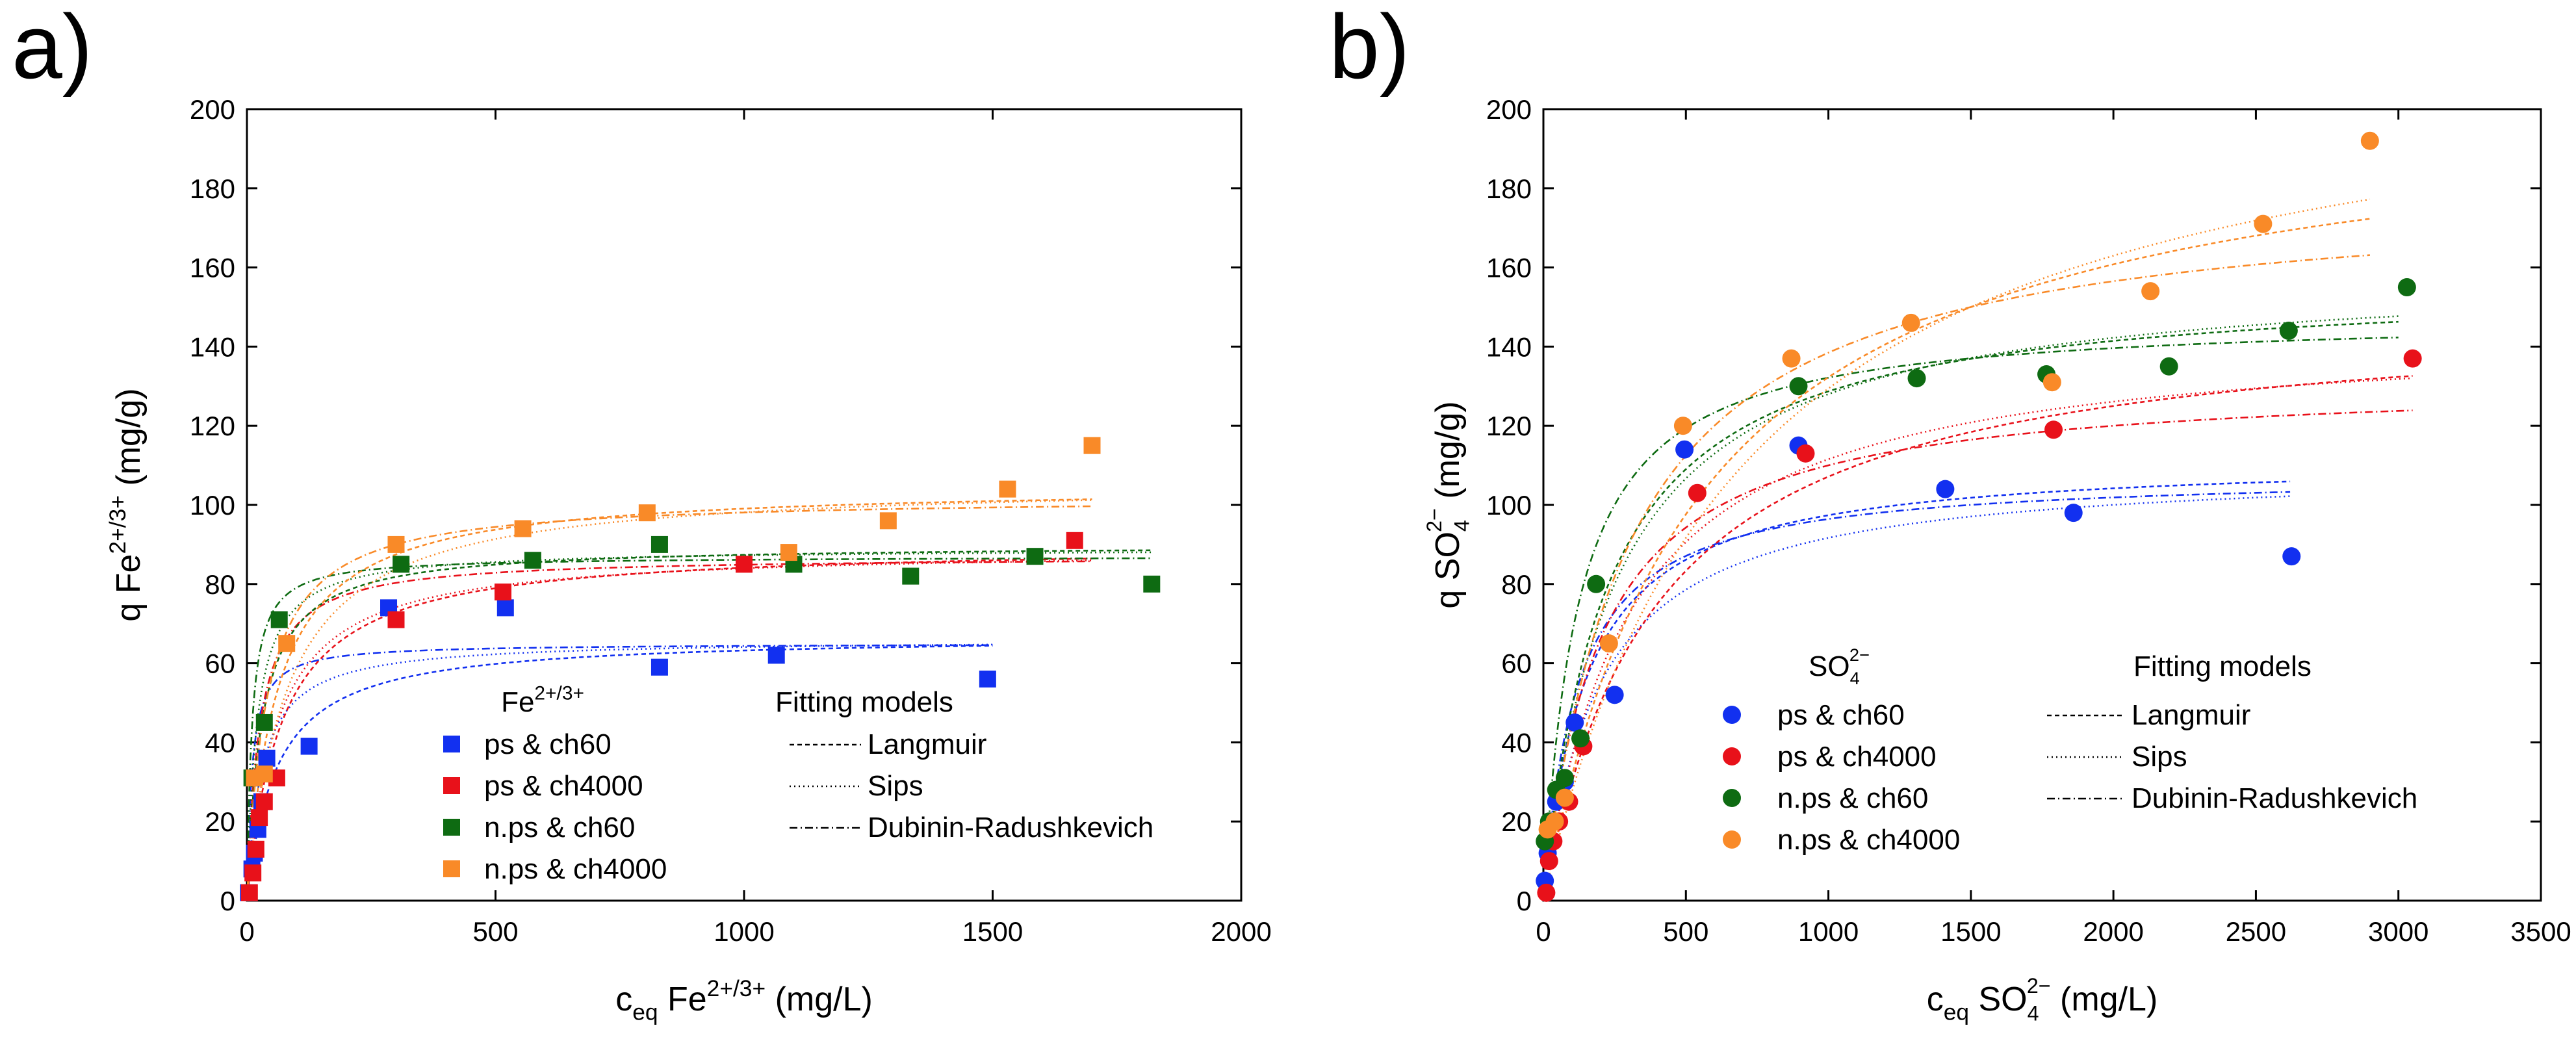 Image resolution: width=2576 pixels, height=1054 pixels. I want to click on x-tick-label: 500, so click(1685, 931).